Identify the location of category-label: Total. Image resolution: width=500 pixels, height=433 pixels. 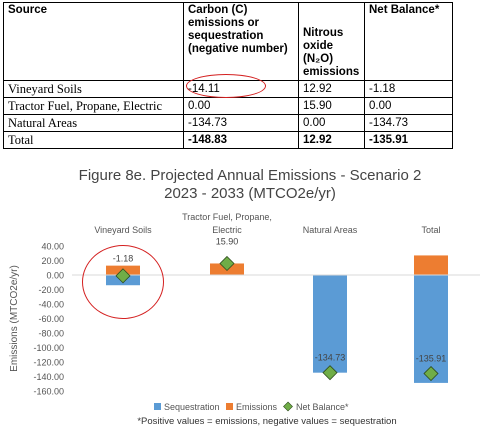
(430, 230).